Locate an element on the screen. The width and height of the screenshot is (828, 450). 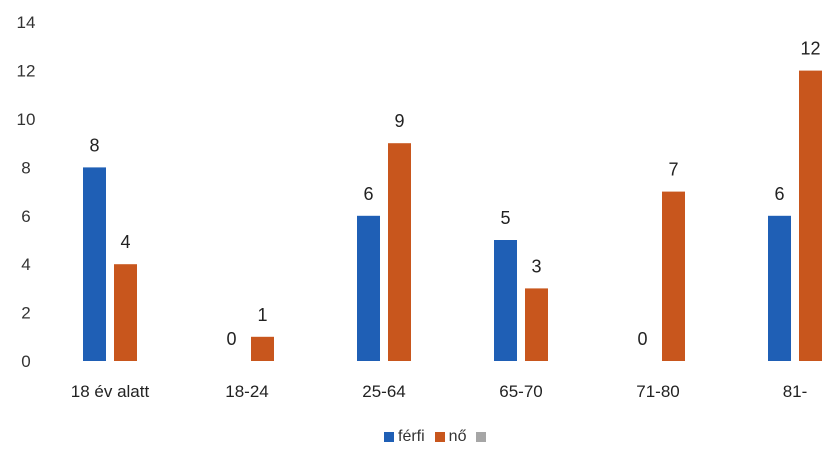
data-label: 8 is located at coordinates (94, 145).